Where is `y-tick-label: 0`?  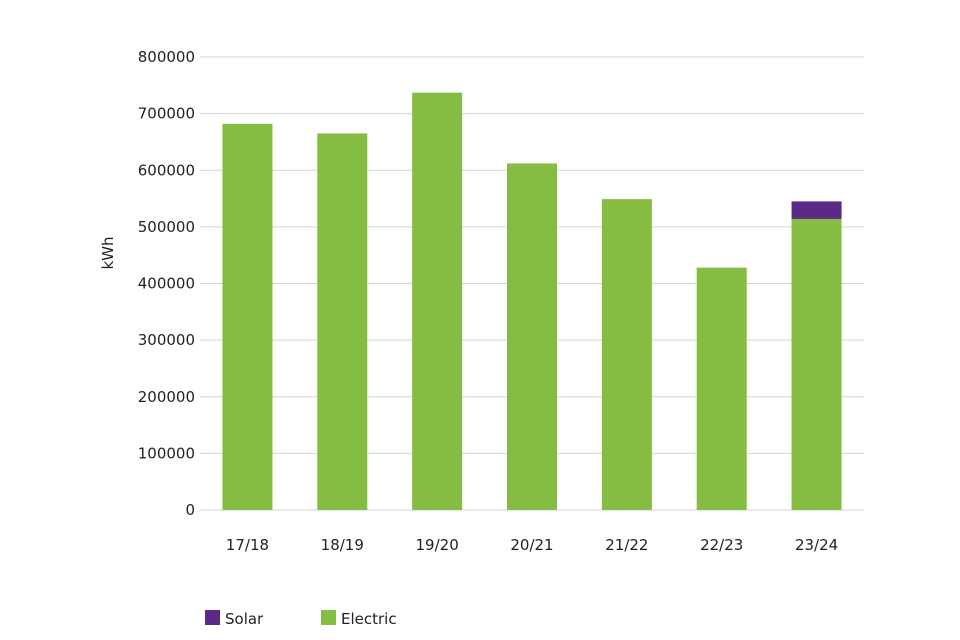 y-tick-label: 0 is located at coordinates (190, 510).